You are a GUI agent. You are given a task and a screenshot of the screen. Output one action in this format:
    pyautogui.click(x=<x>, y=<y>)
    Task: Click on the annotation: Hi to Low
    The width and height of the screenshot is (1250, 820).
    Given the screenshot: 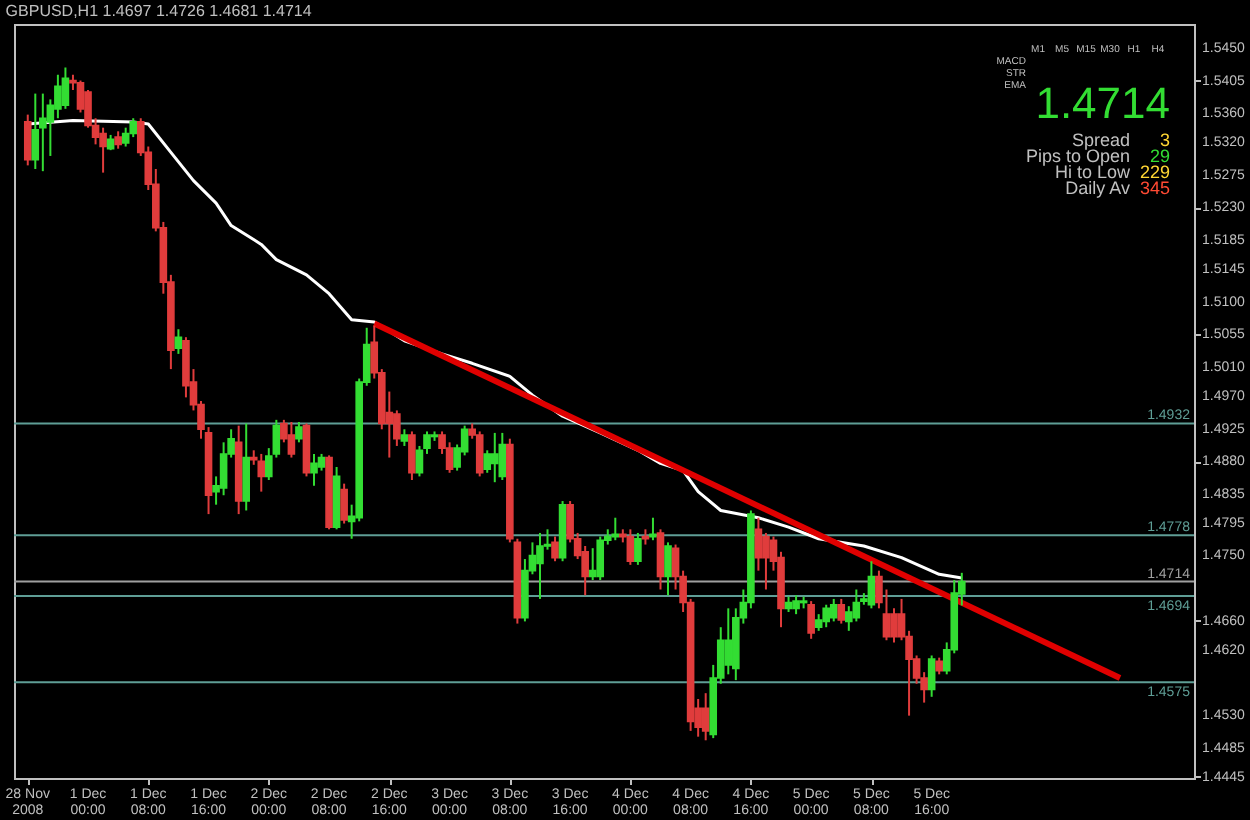 What is the action you would take?
    pyautogui.click(x=1092, y=172)
    